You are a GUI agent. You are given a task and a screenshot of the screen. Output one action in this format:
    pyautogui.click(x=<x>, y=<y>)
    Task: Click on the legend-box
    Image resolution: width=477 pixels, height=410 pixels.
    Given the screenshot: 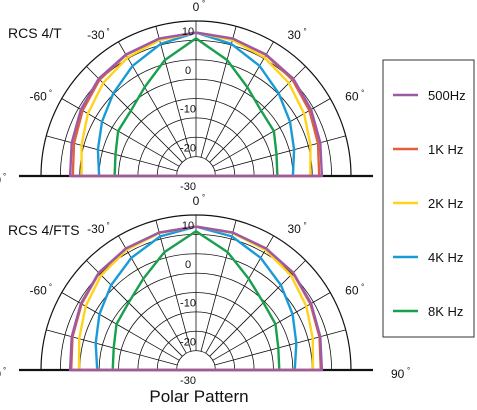 What is the action you would take?
    pyautogui.click(x=428, y=198)
    